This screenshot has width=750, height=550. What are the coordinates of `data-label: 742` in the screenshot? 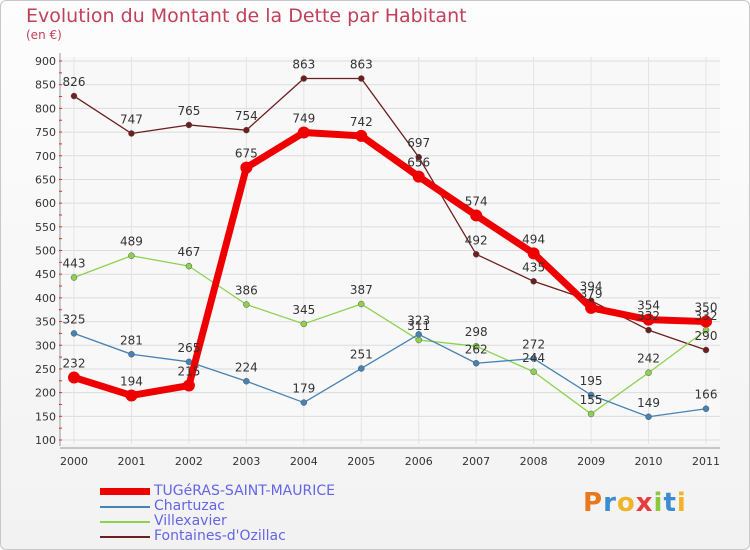 It's located at (361, 122).